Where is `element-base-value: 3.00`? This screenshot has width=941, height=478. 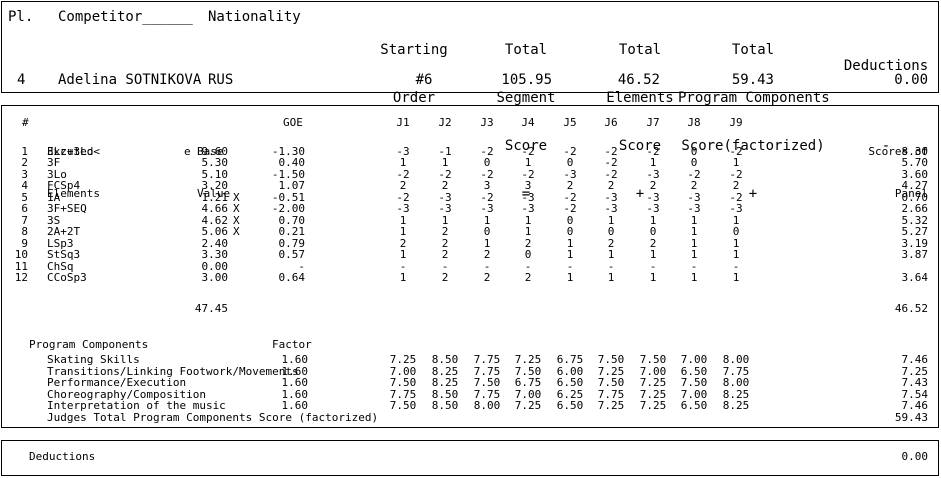
element-base-value: 3.00 is located at coordinates (215, 277).